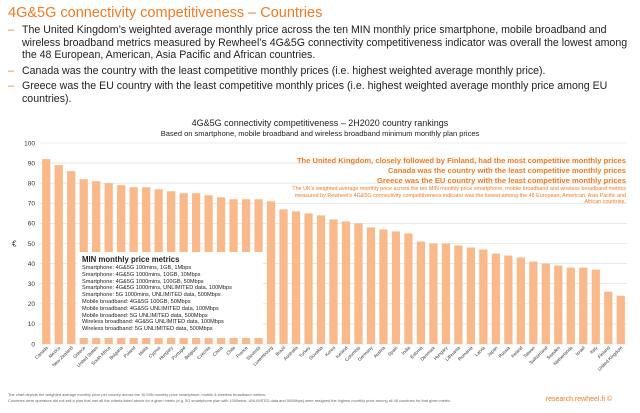  Describe the element at coordinates (32, 204) in the screenshot. I see `y-tick-label: 70` at that location.